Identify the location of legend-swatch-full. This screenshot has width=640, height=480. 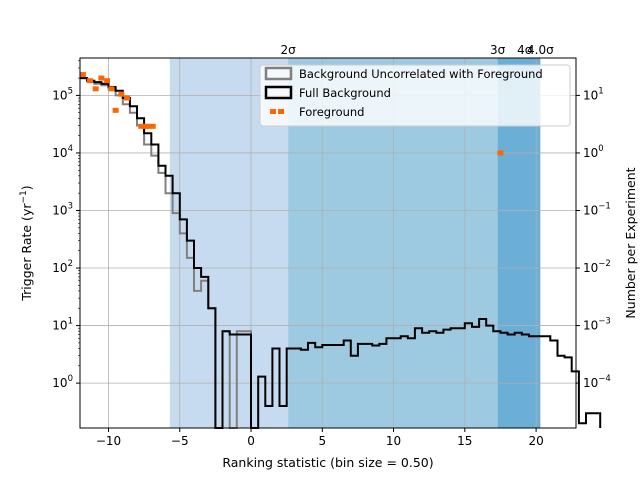
(278, 92).